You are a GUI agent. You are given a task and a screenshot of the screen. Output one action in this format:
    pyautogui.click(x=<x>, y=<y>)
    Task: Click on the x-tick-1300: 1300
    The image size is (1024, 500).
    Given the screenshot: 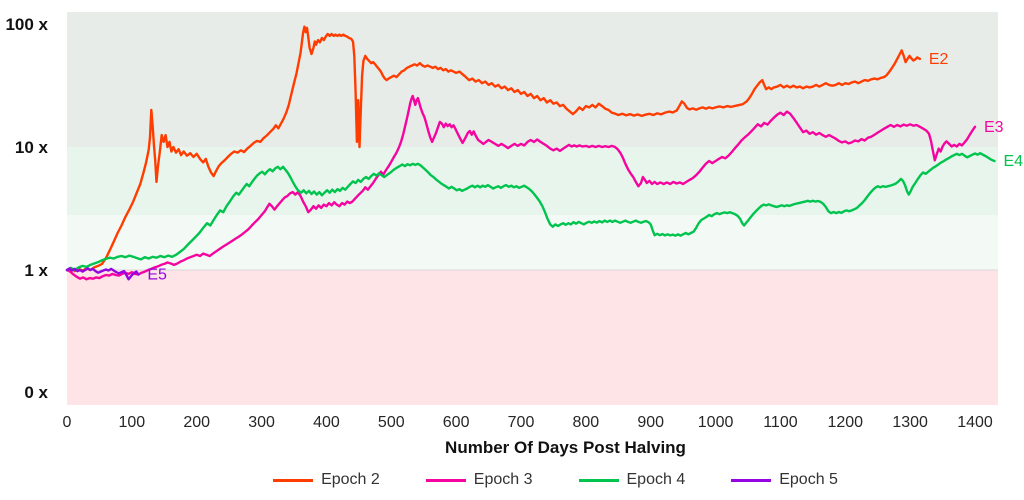 What is the action you would take?
    pyautogui.click(x=910, y=422)
    